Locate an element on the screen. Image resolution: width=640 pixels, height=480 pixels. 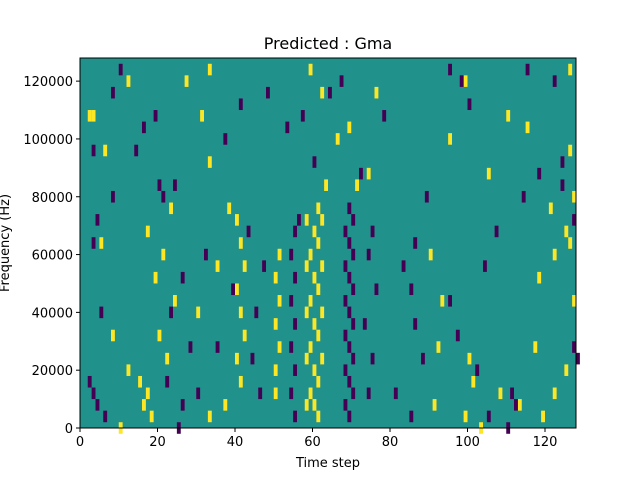
x-tick-label: 100 is located at coordinates (467, 442).